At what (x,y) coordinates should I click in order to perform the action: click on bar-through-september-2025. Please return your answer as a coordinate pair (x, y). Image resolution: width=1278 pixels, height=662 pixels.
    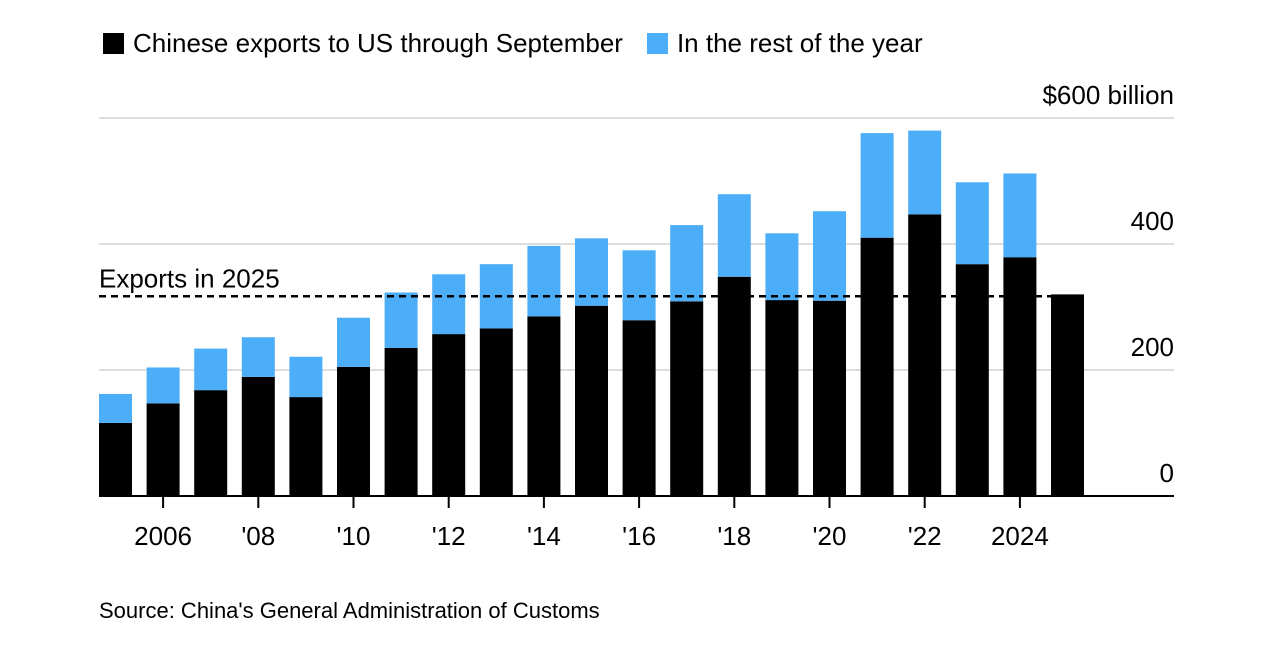
    Looking at the image, I should click on (1067, 395).